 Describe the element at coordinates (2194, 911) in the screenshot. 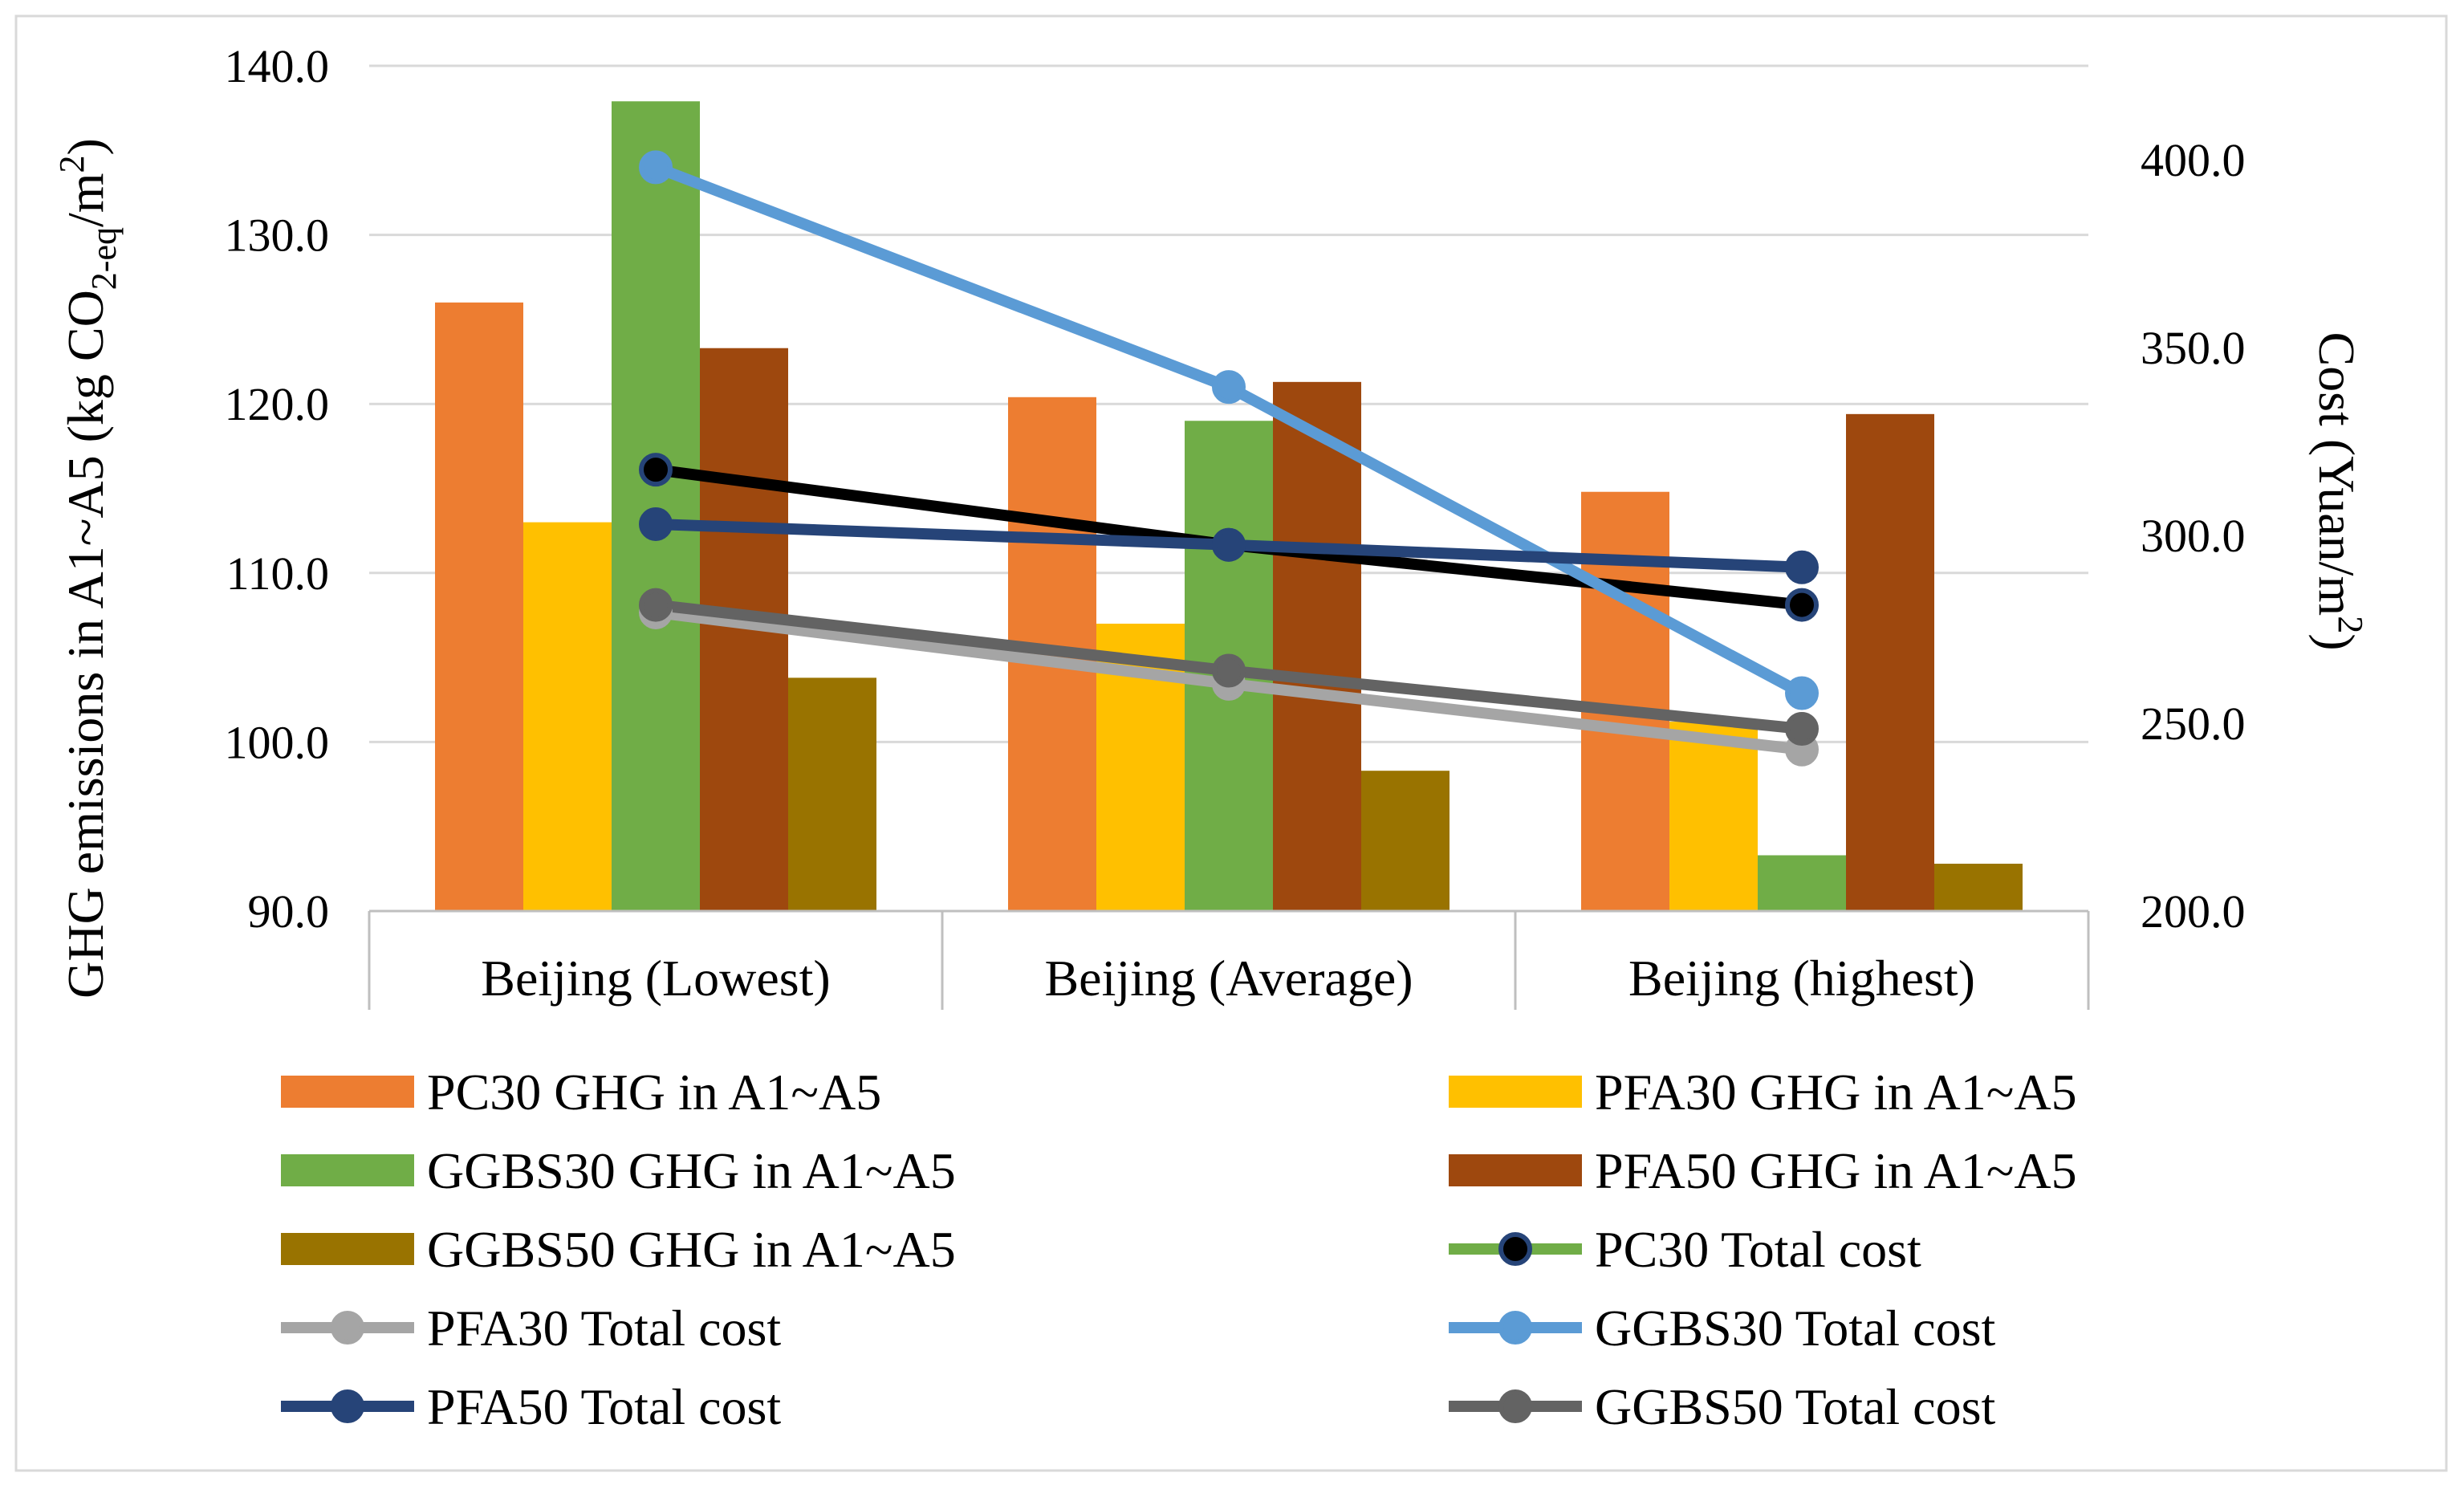

I see `right-tick-label: 200.0` at that location.